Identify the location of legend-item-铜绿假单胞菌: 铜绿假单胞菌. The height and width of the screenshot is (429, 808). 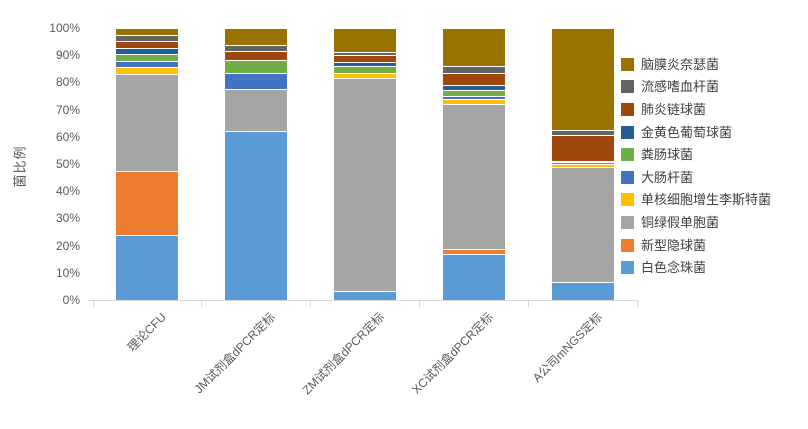
(696, 222).